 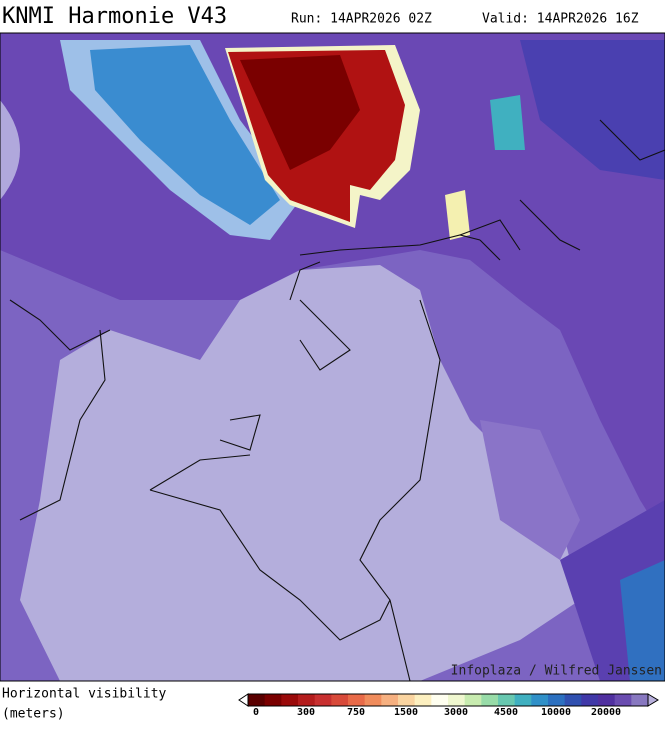 What do you see at coordinates (606, 712) in the screenshot?
I see `colorbar-tick-label: 20000` at bounding box center [606, 712].